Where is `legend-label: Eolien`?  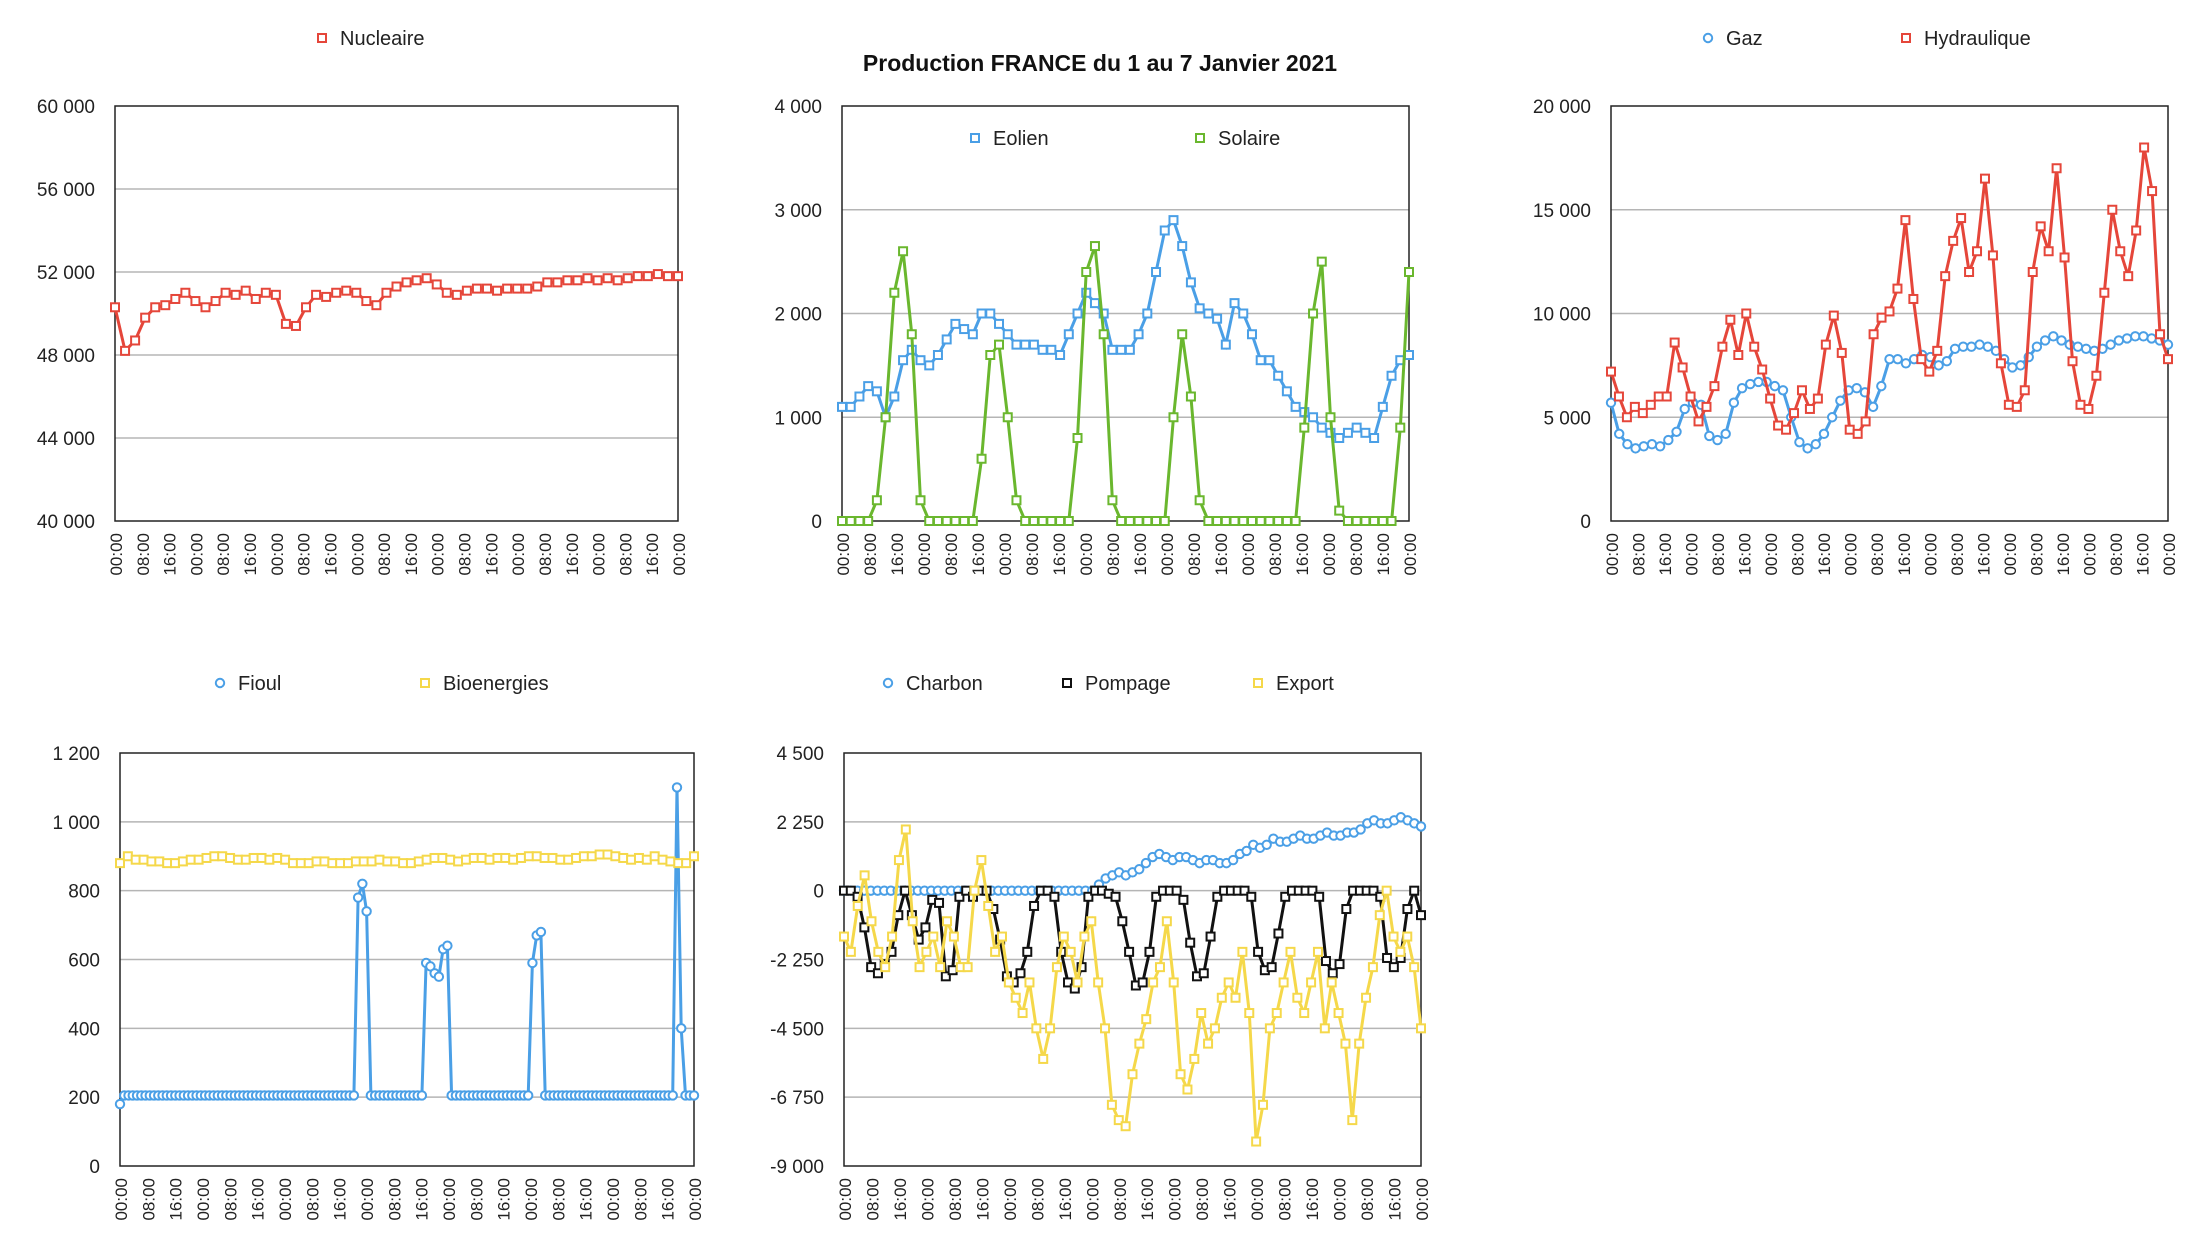 legend-label: Eolien is located at coordinates (1021, 139).